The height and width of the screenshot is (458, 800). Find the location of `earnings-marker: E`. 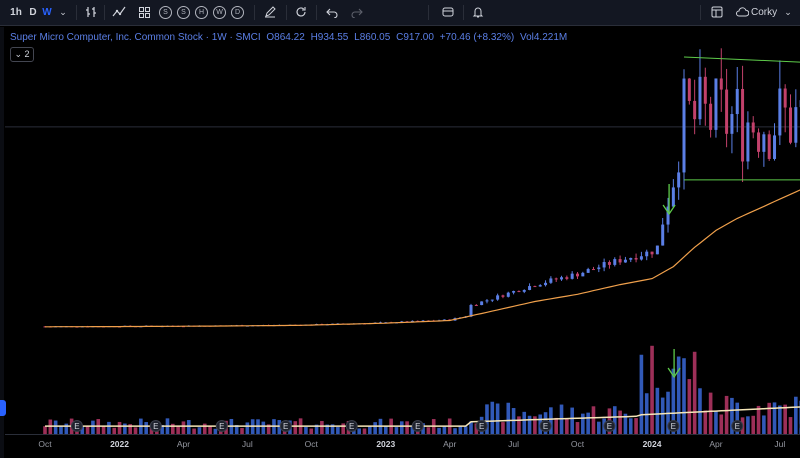

earnings-marker: E is located at coordinates (285, 426).